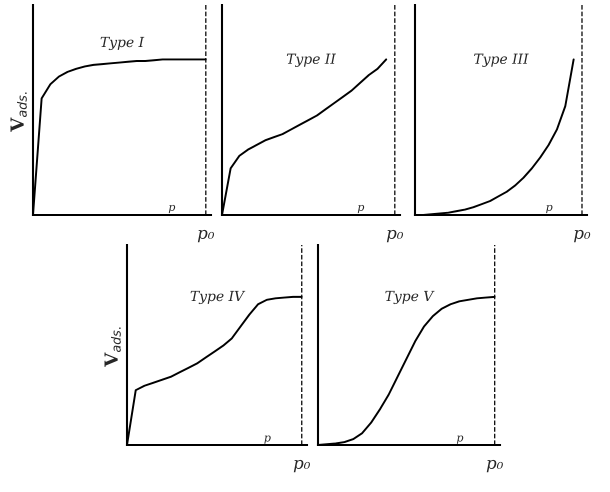 The height and width of the screenshot is (492, 610). I want to click on annotation: Type II, so click(311, 60).